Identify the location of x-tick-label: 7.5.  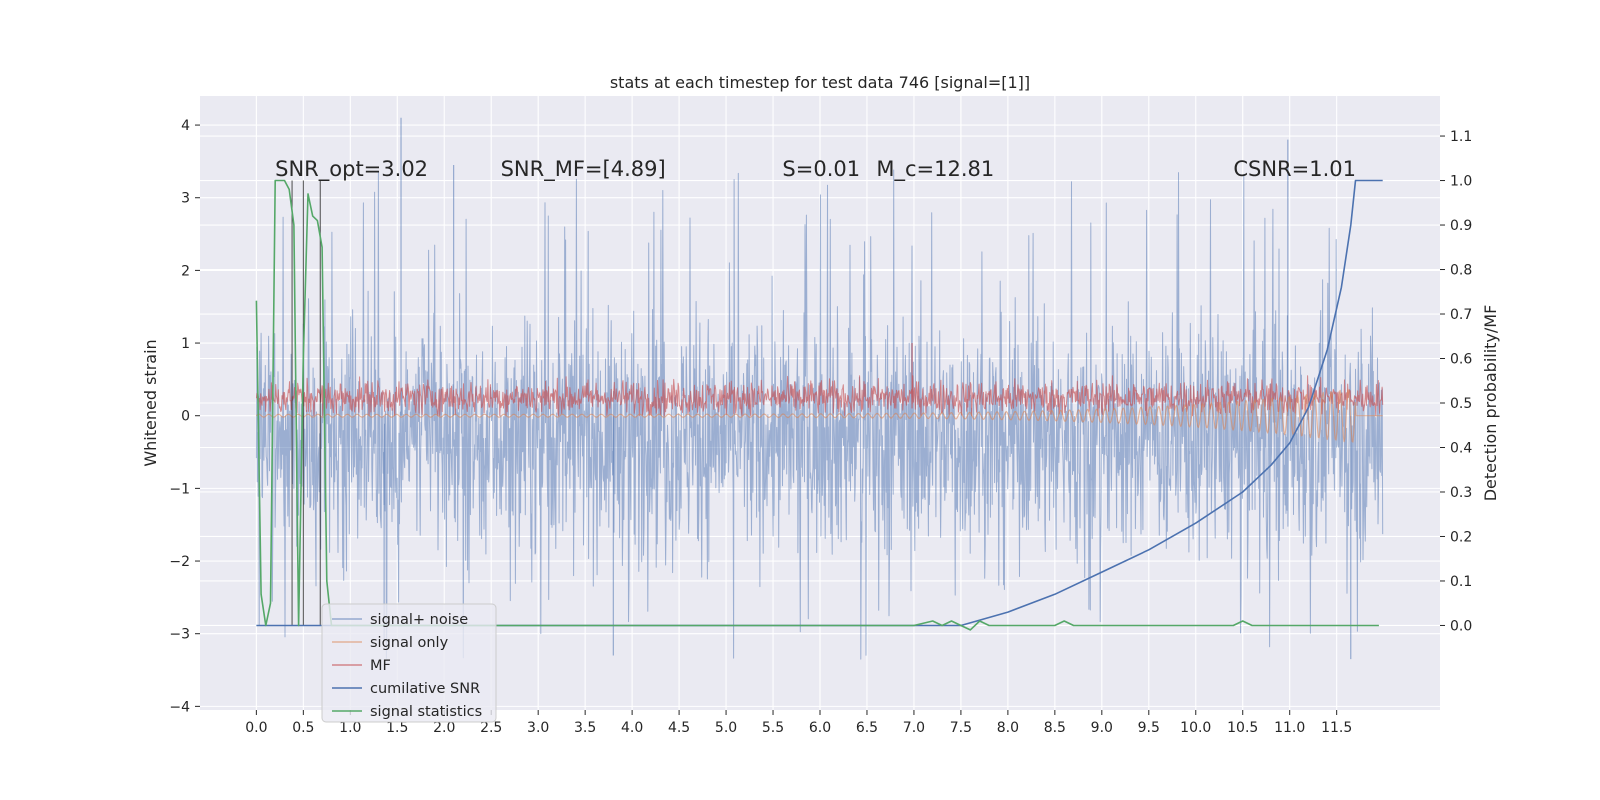
(961, 728).